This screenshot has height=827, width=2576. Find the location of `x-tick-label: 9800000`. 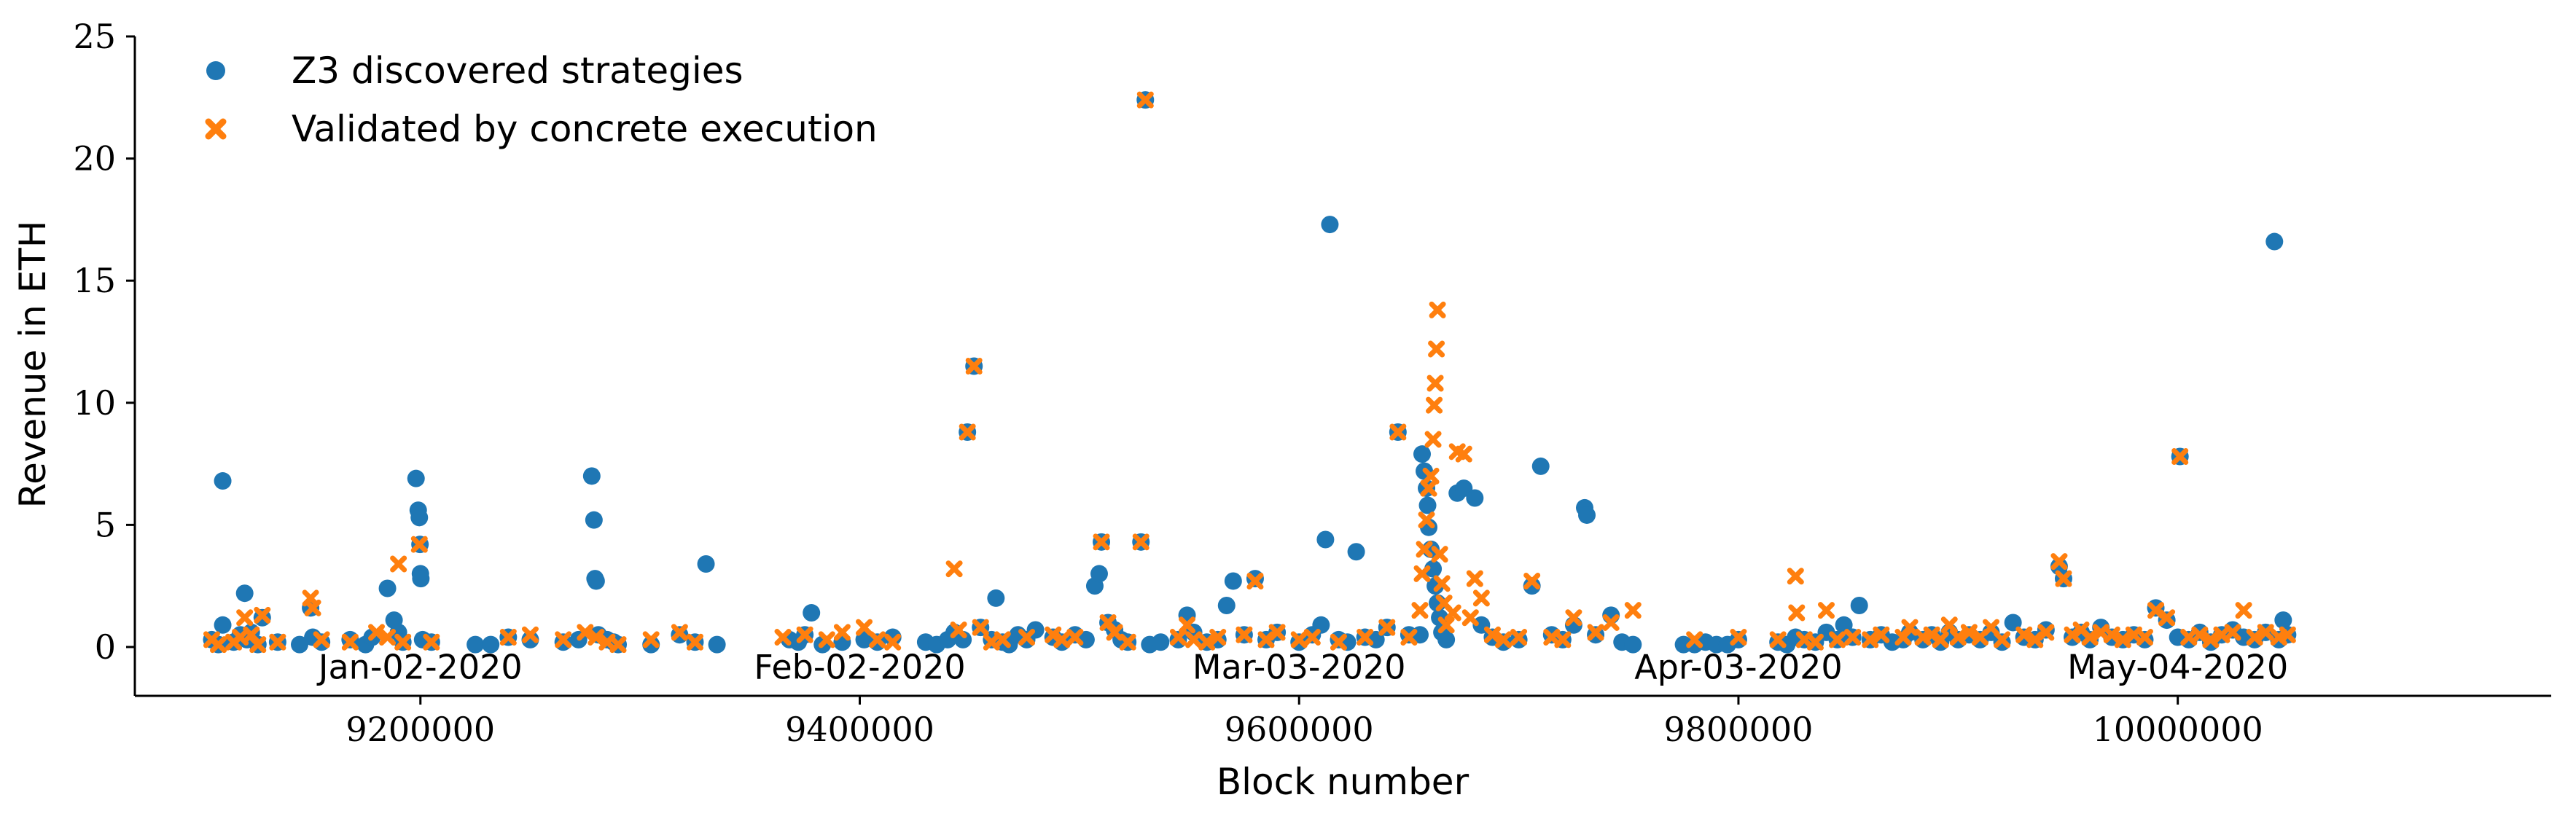

x-tick-label: 9800000 is located at coordinates (1739, 729).